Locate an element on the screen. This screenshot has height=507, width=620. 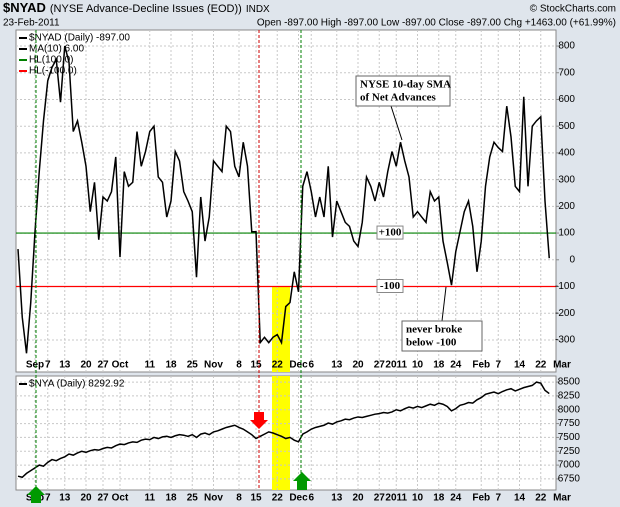
legend-label: MA(10) 6.00 is located at coordinates (56, 49).